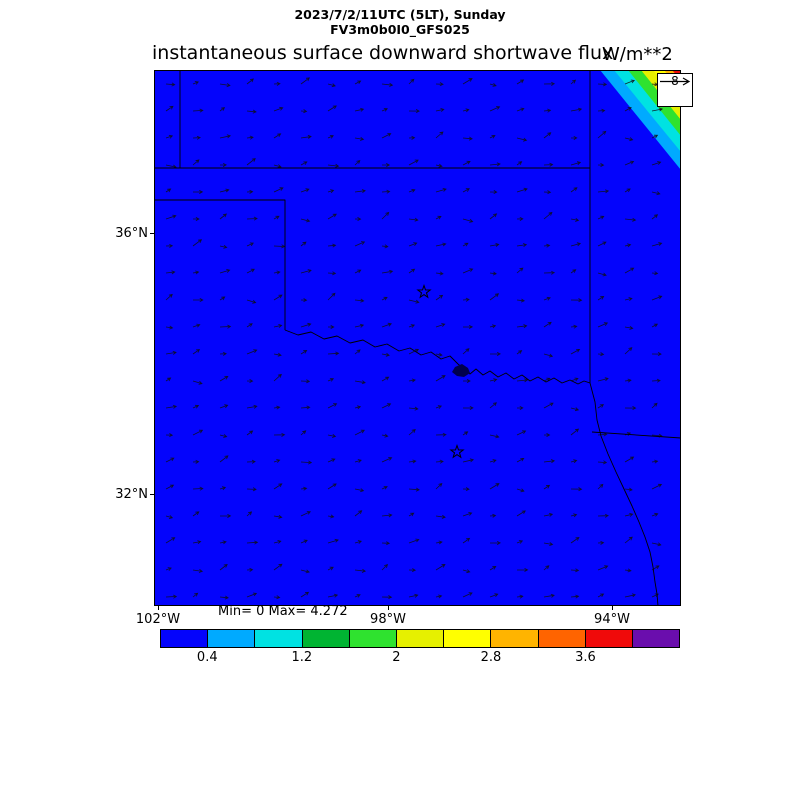 This screenshot has width=800, height=800. Describe the element at coordinates (152, 233) in the screenshot. I see `axis-tick-lat-36n` at that location.